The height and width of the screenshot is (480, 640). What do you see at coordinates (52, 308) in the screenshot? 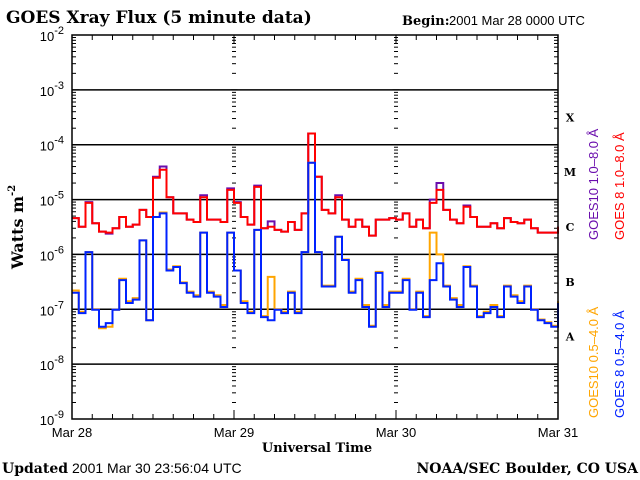
I see `y-tick-label: 10⁻⁷` at bounding box center [52, 308].